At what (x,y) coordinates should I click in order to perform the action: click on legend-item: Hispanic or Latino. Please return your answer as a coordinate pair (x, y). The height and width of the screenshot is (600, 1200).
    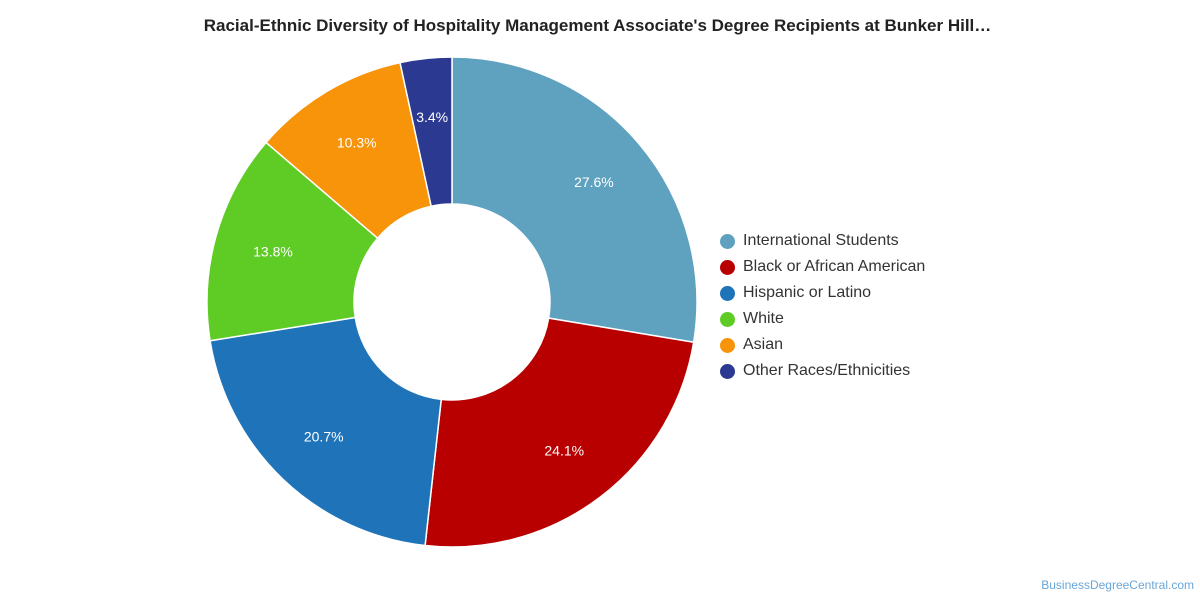
    Looking at the image, I should click on (822, 293).